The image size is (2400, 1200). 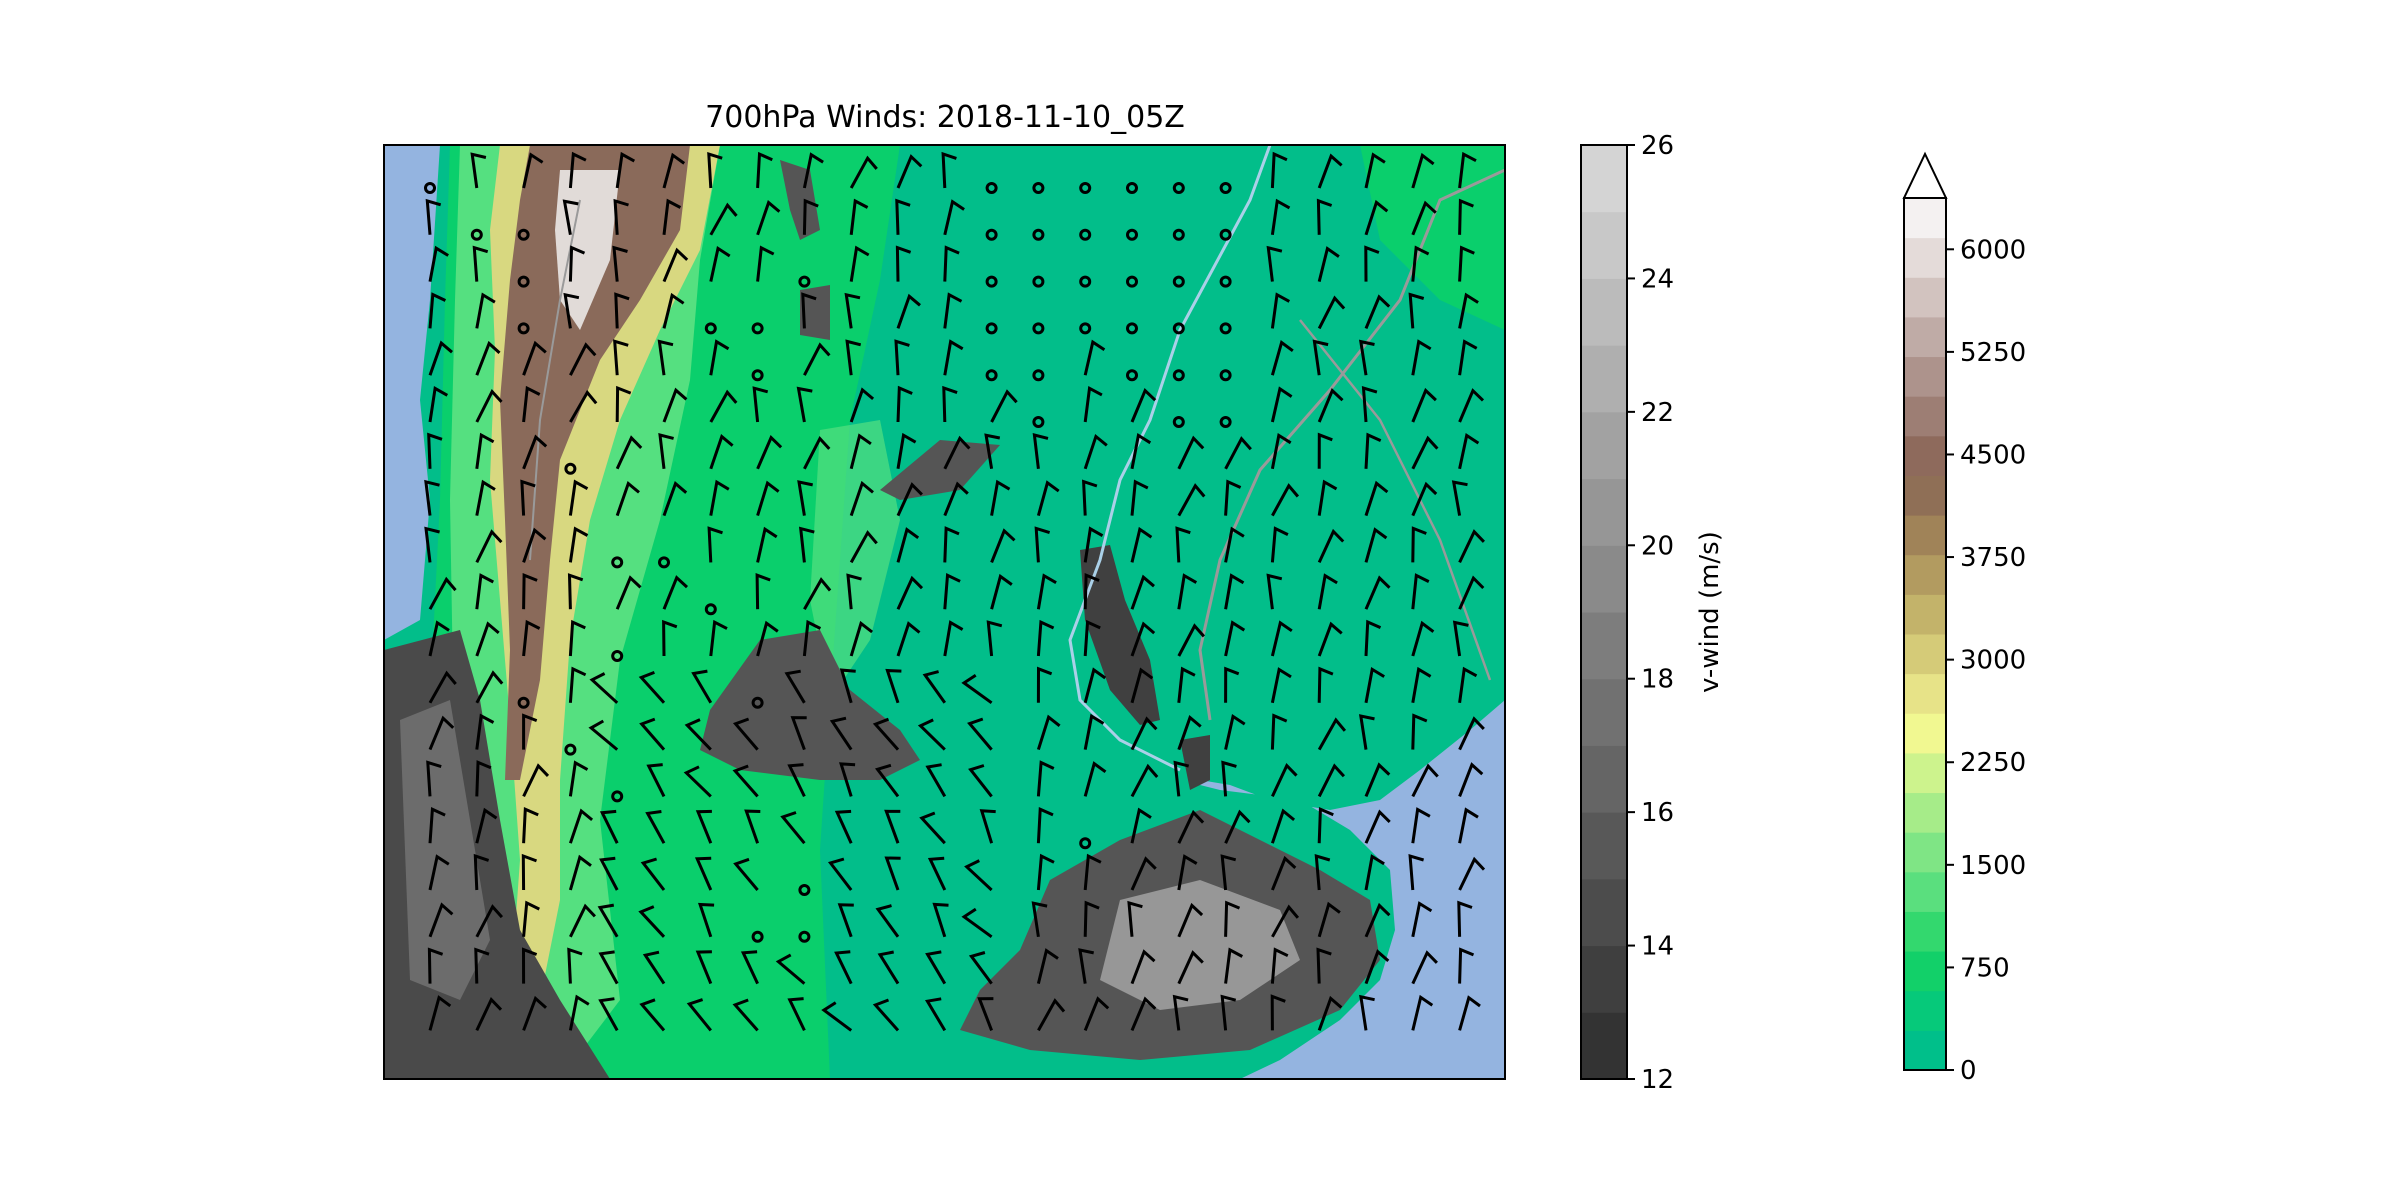 What do you see at coordinates (1650, 613) in the screenshot?
I see `vwind-colorbar-ticks: 12 14 16 18 20 22 24 26` at bounding box center [1650, 613].